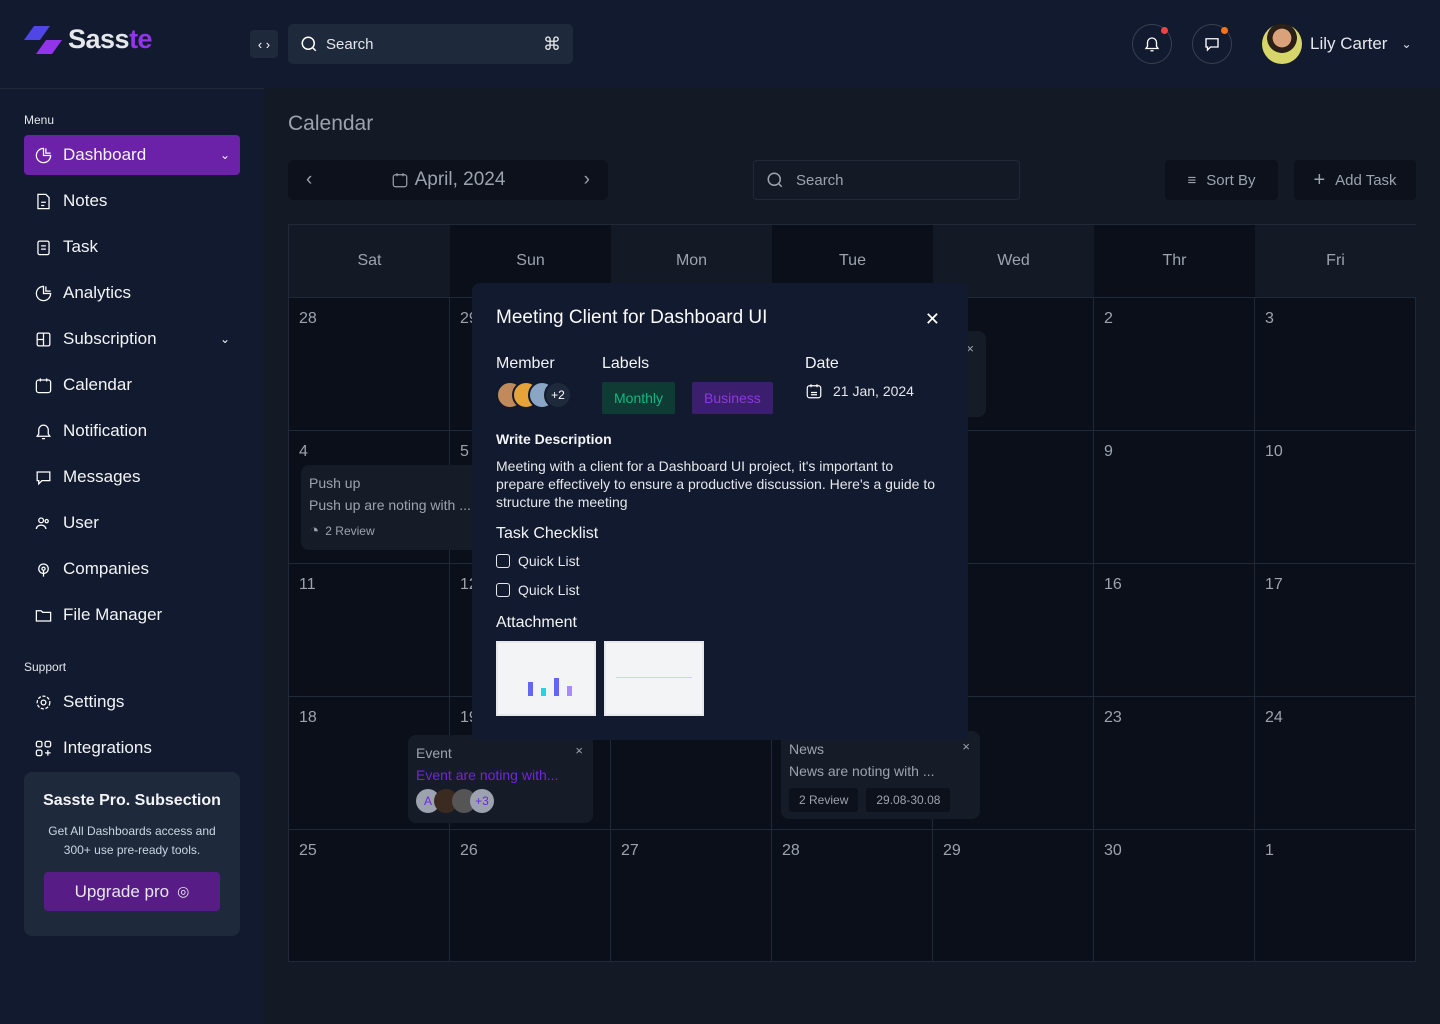  I want to click on add-task-button: + Add Task, so click(1355, 180).